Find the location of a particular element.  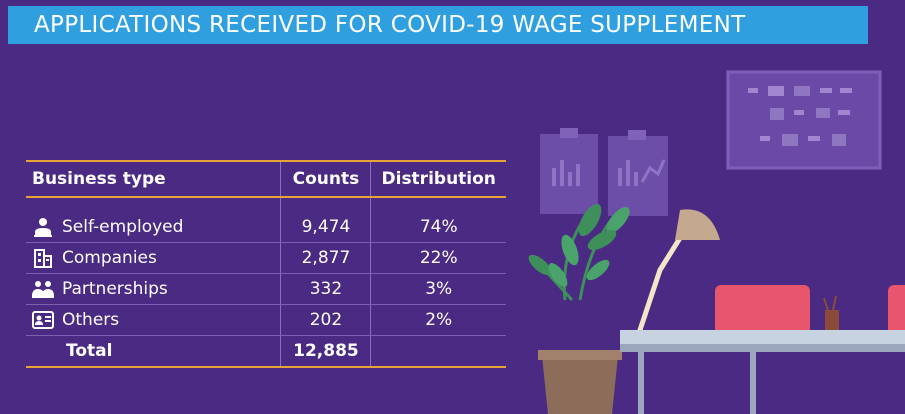

people-group-icon is located at coordinates (43, 289).